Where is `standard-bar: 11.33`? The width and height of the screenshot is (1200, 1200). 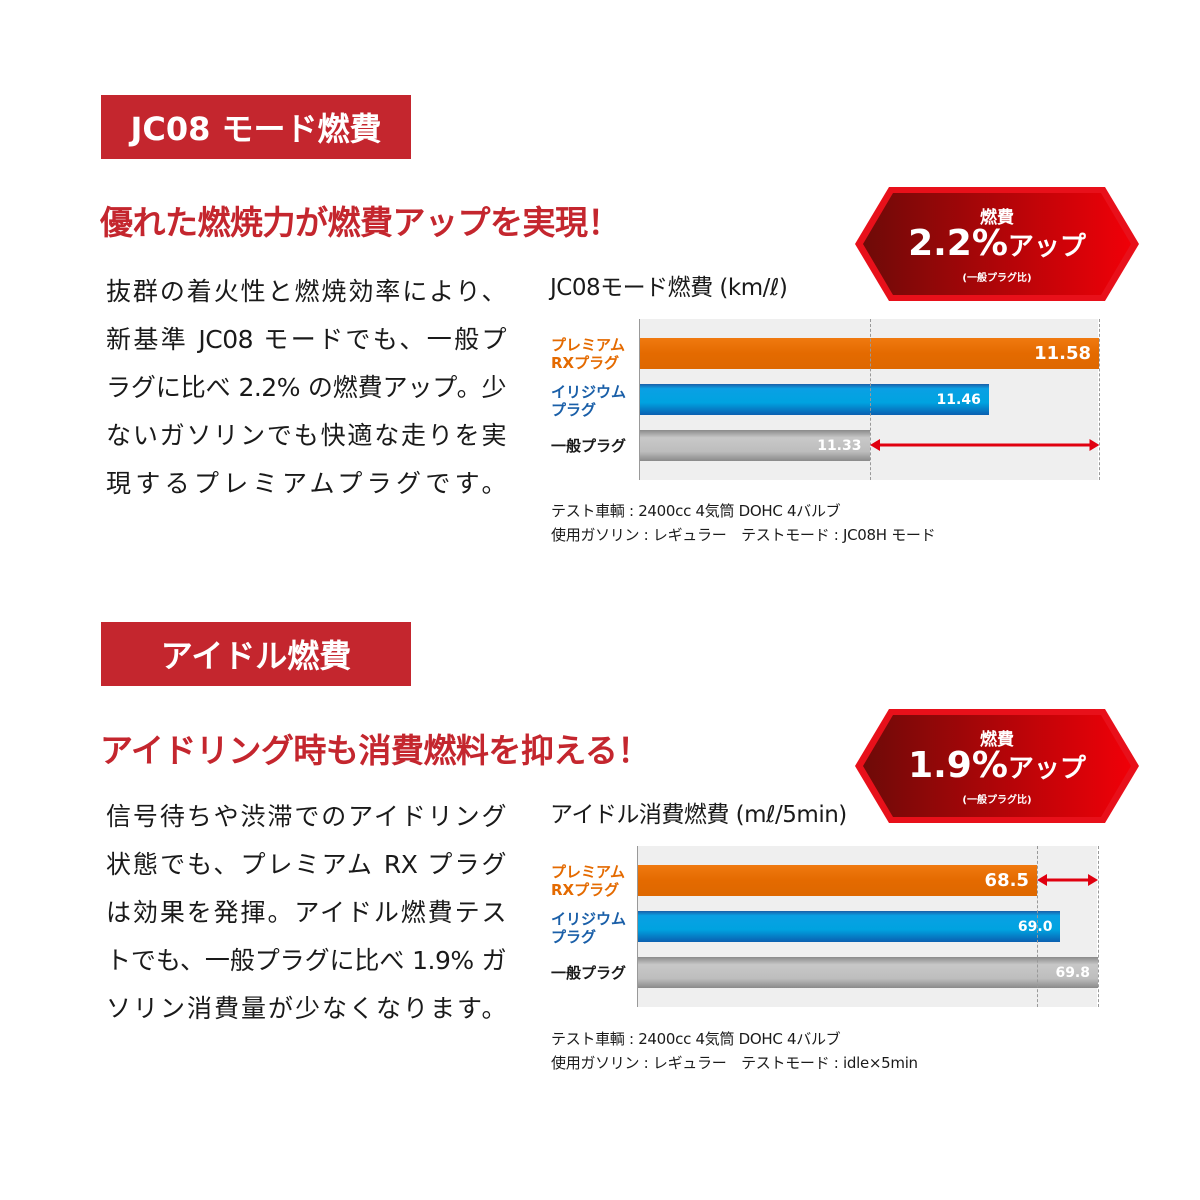 standard-bar: 11.33 is located at coordinates (755, 445).